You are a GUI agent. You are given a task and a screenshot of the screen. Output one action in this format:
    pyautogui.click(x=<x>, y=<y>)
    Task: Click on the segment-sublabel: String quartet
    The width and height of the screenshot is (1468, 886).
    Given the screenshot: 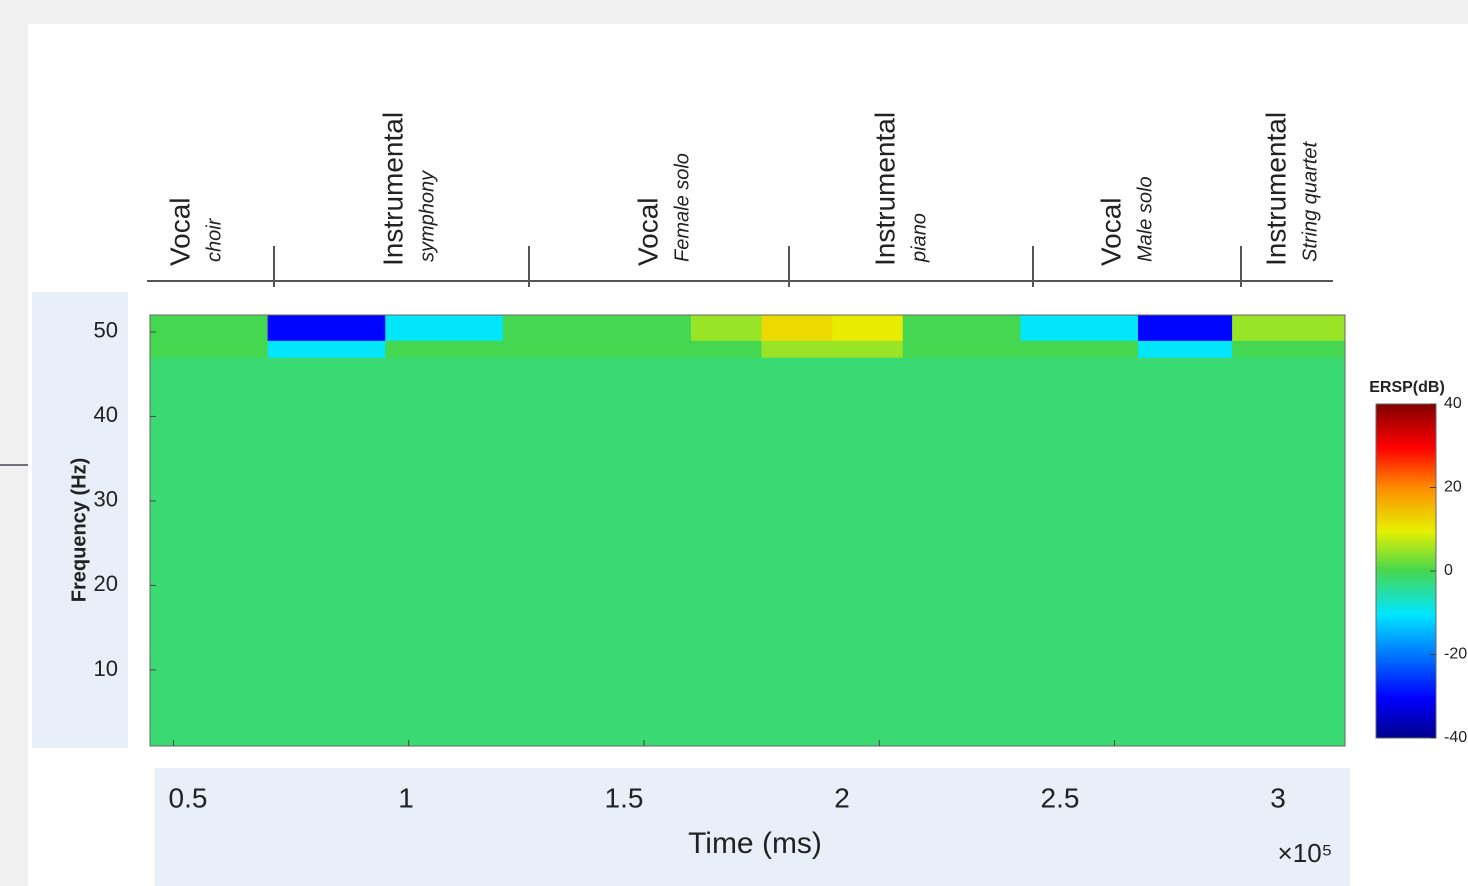 What is the action you would take?
    pyautogui.click(x=1310, y=201)
    